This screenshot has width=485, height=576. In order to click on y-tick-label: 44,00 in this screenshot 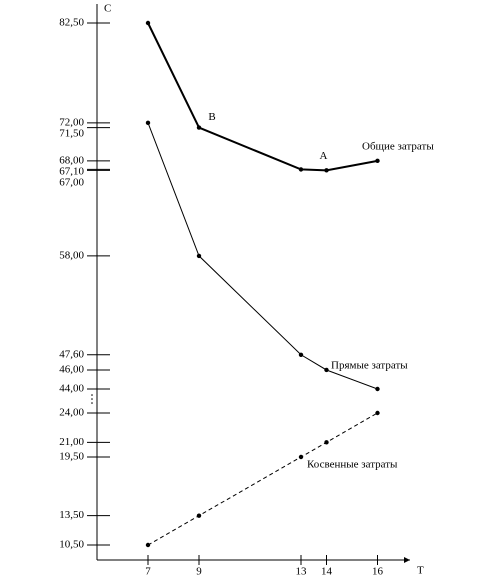, I will do `click(71, 389)`.